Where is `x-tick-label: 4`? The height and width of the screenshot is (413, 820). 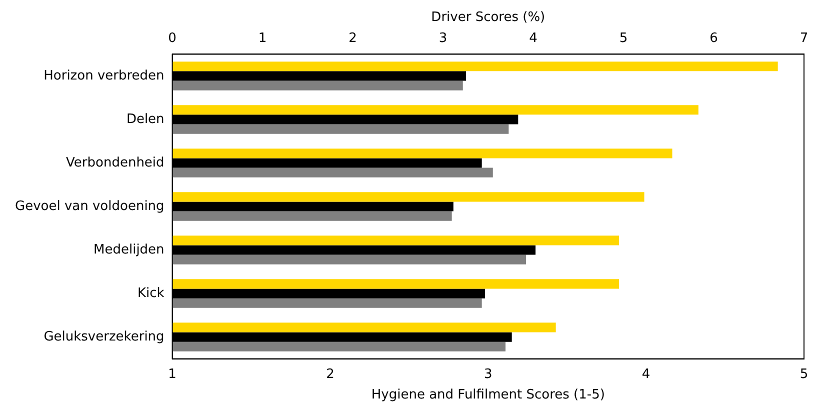 x-tick-label: 4 is located at coordinates (646, 374).